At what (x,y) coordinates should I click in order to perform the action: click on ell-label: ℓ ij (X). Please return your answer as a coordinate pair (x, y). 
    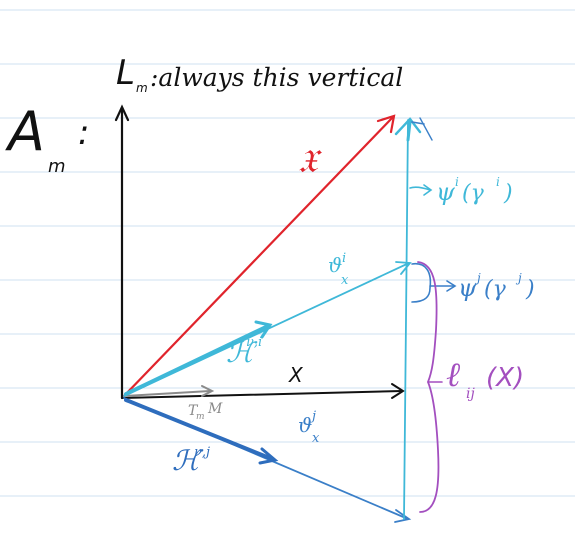
    Looking at the image, I should click on (485, 378).